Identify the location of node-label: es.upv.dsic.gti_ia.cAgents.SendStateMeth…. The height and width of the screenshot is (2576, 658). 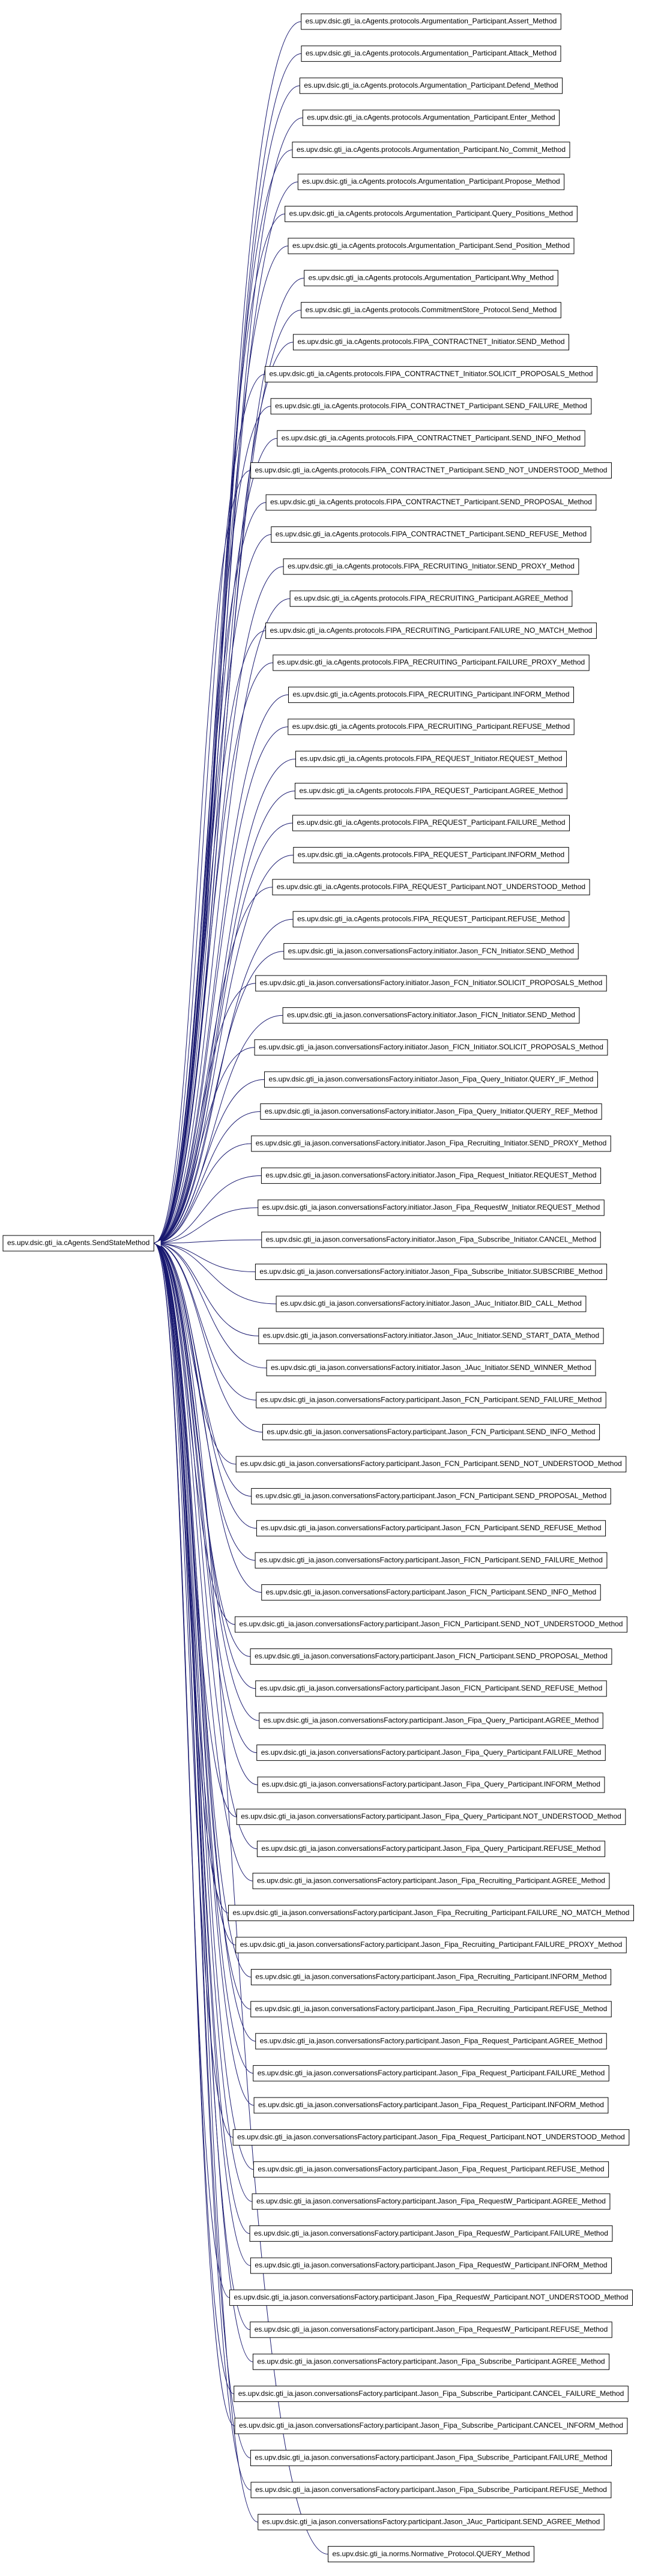
(78, 1242).